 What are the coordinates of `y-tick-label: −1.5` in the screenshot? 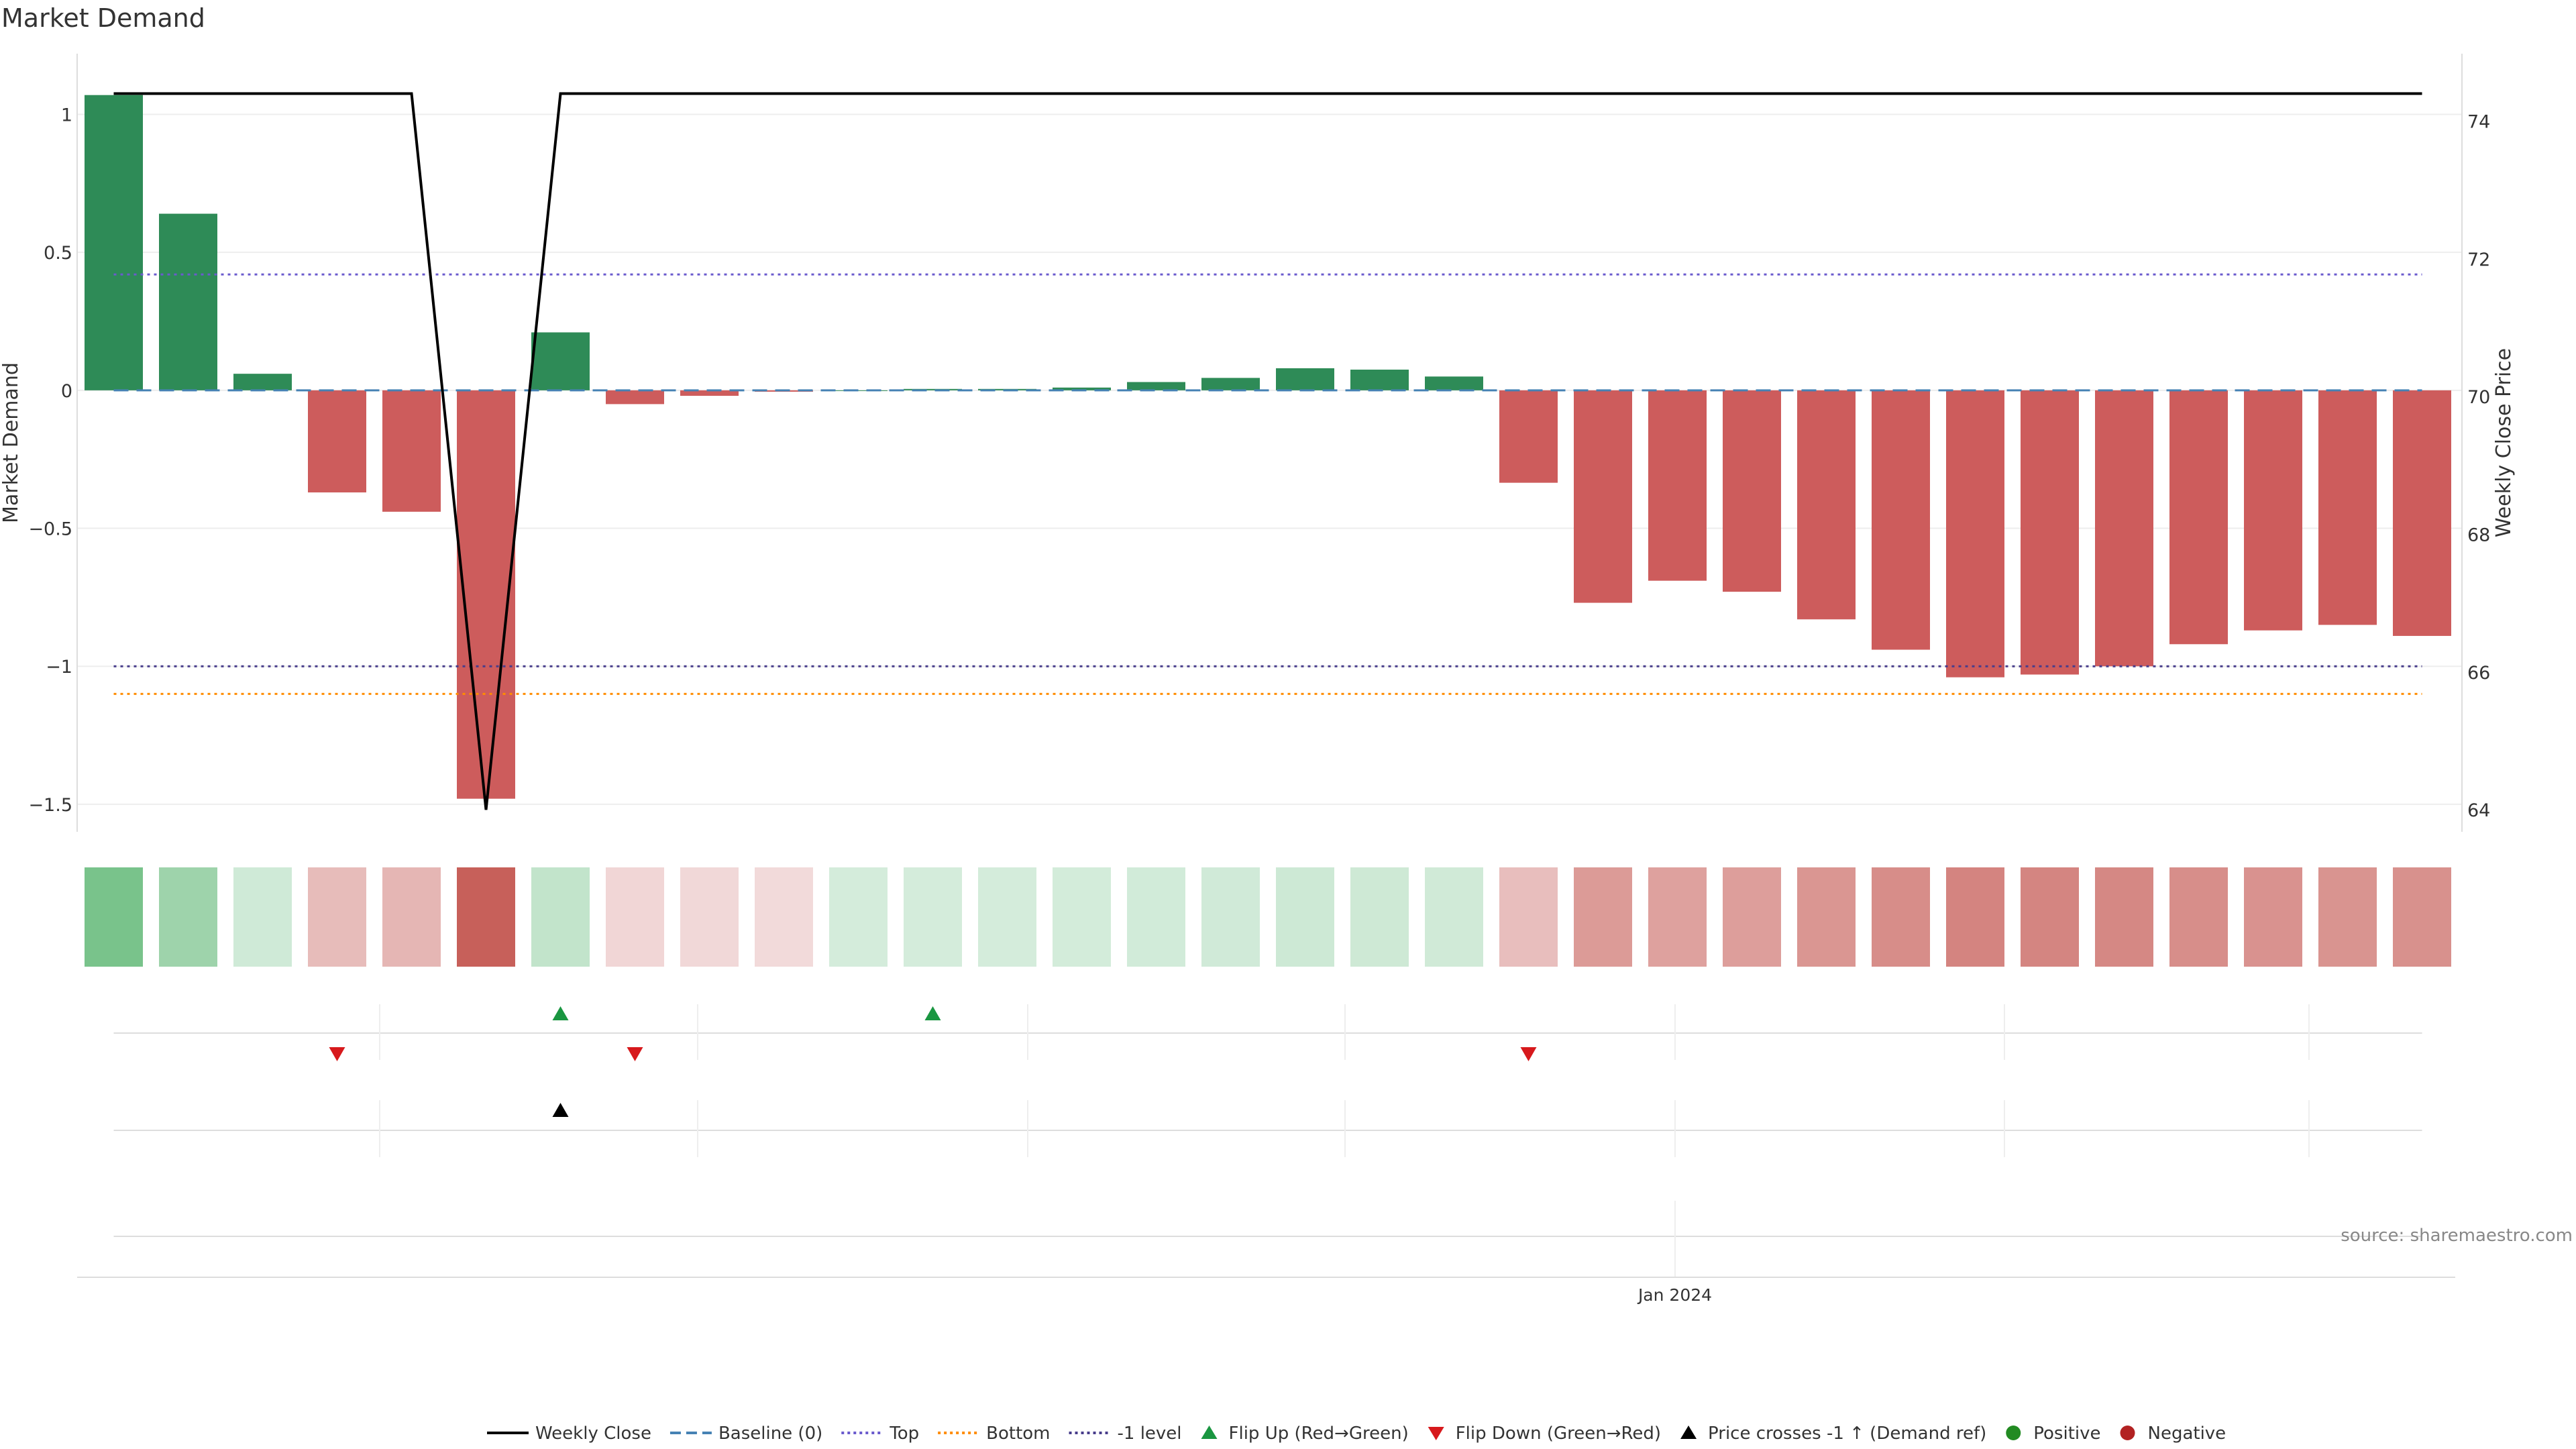 It's located at (50, 805).